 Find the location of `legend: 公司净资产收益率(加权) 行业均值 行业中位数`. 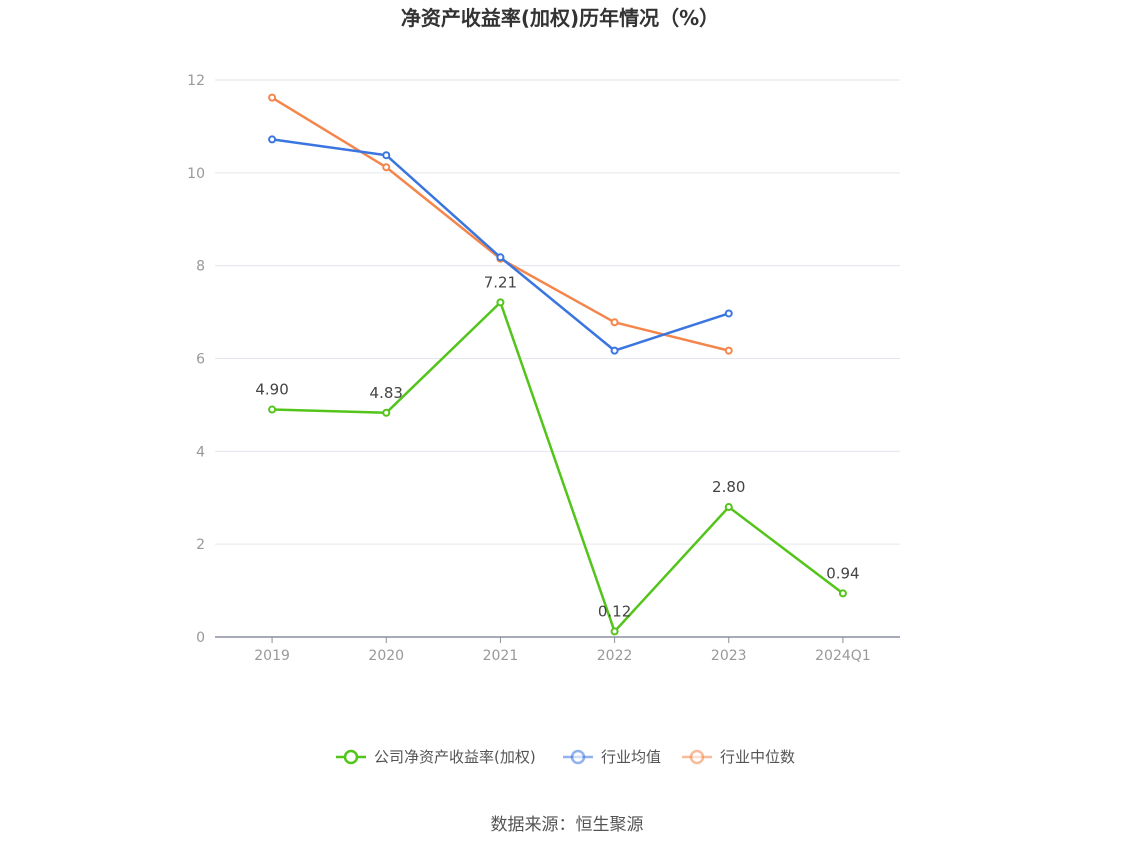

legend: 公司净资产收益率(加权) 行业均值 行业中位数 is located at coordinates (565, 757).